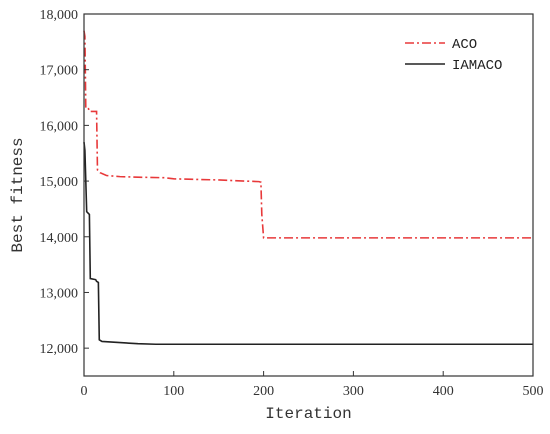  What do you see at coordinates (353, 391) in the screenshot?
I see `x-tick-label: 300` at bounding box center [353, 391].